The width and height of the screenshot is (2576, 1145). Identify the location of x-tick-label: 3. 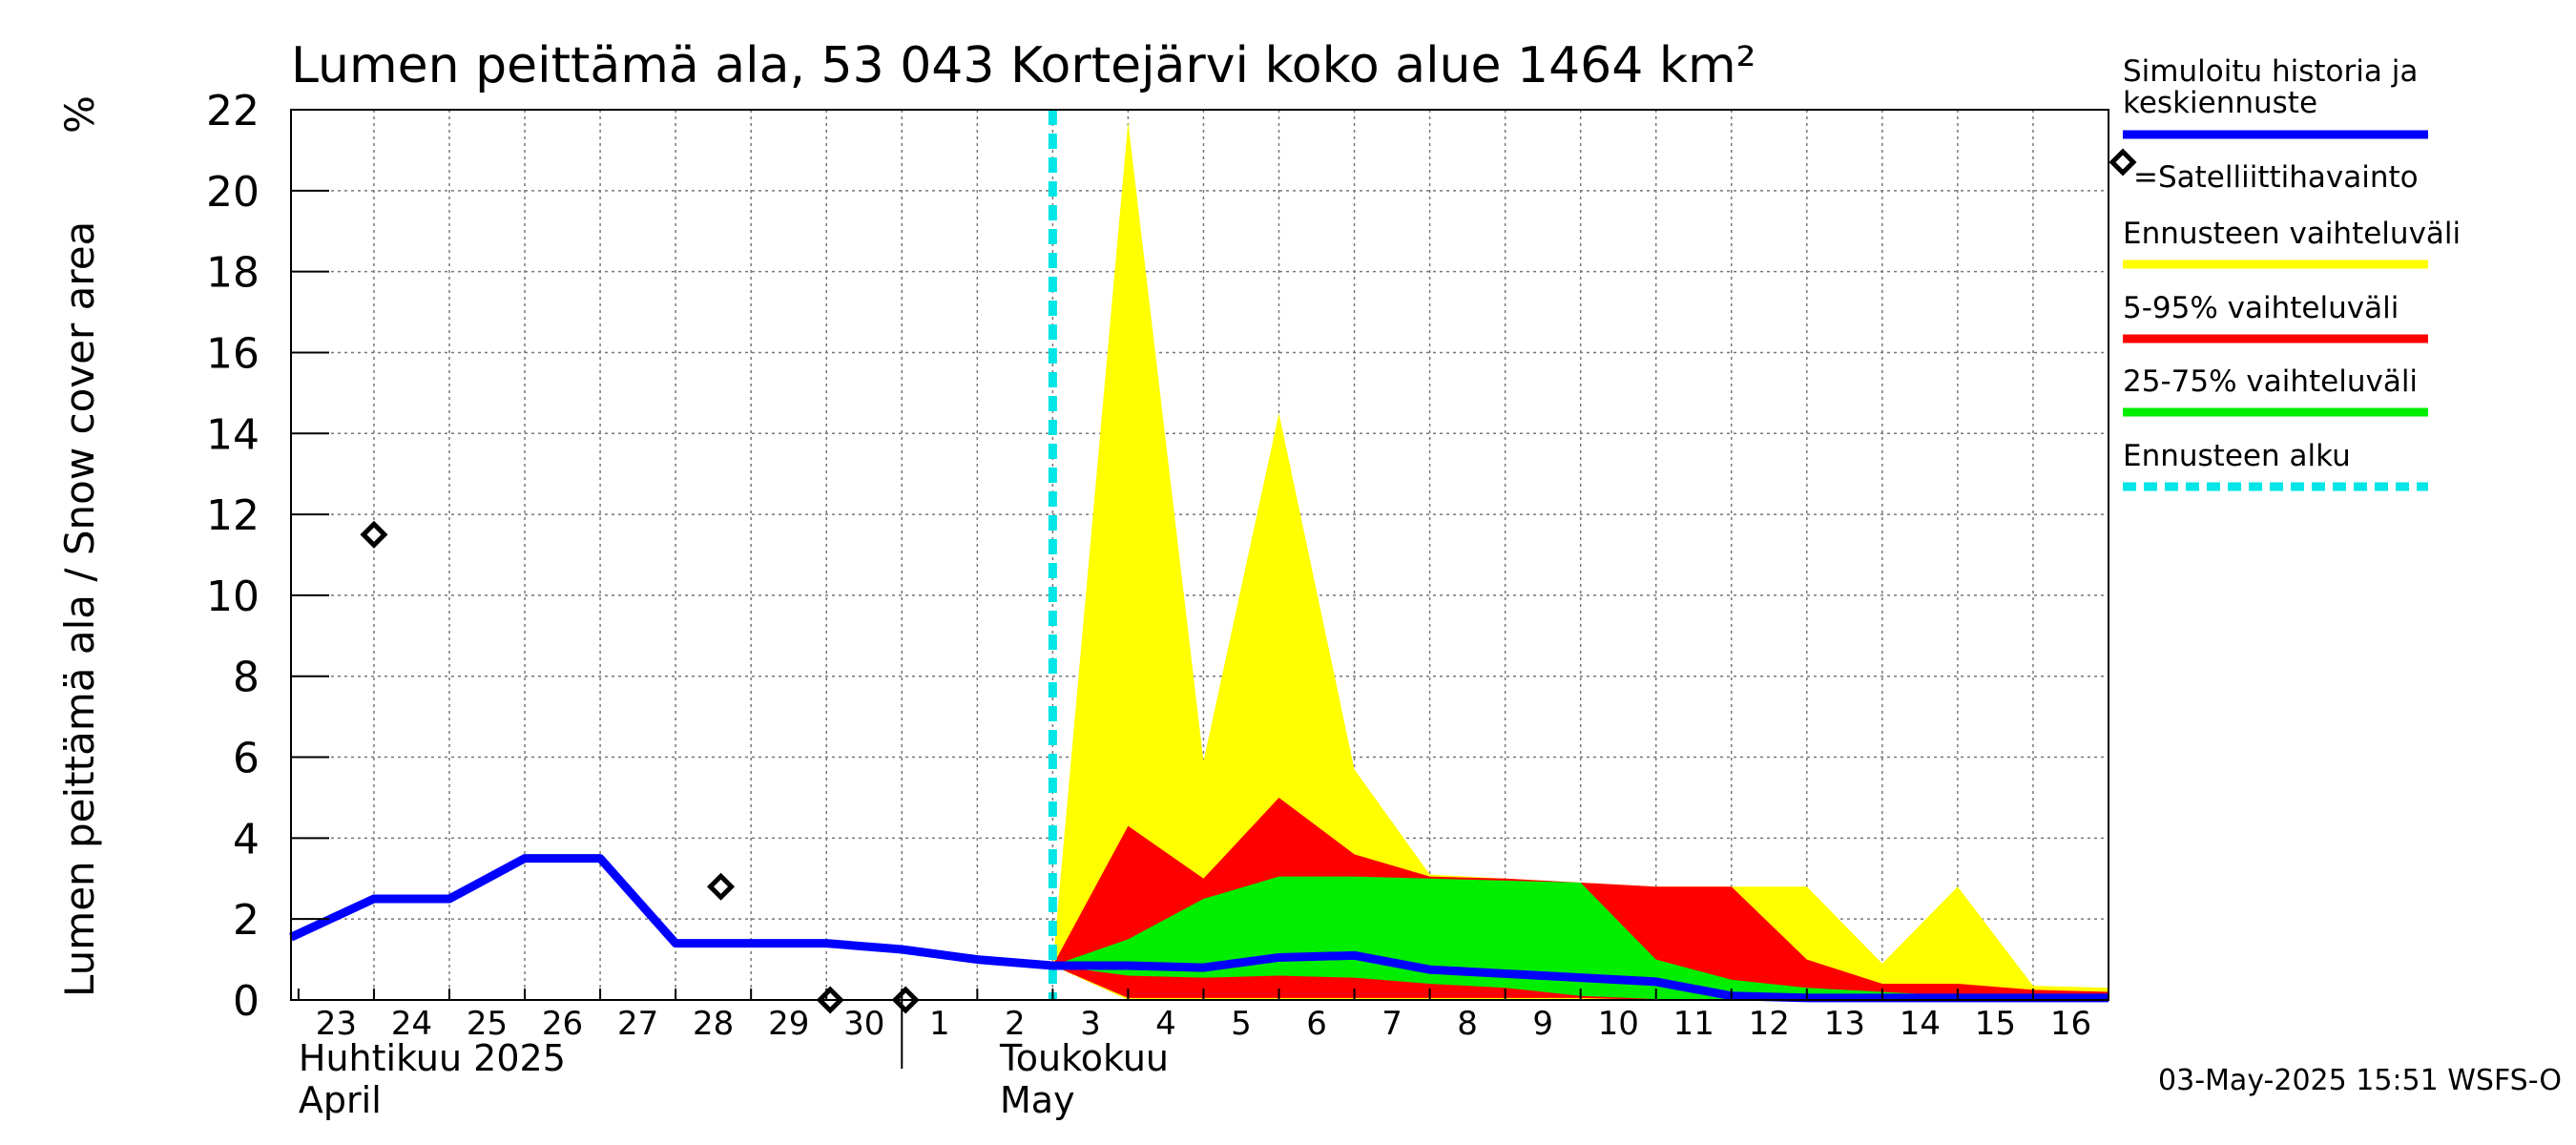
(1090, 1024).